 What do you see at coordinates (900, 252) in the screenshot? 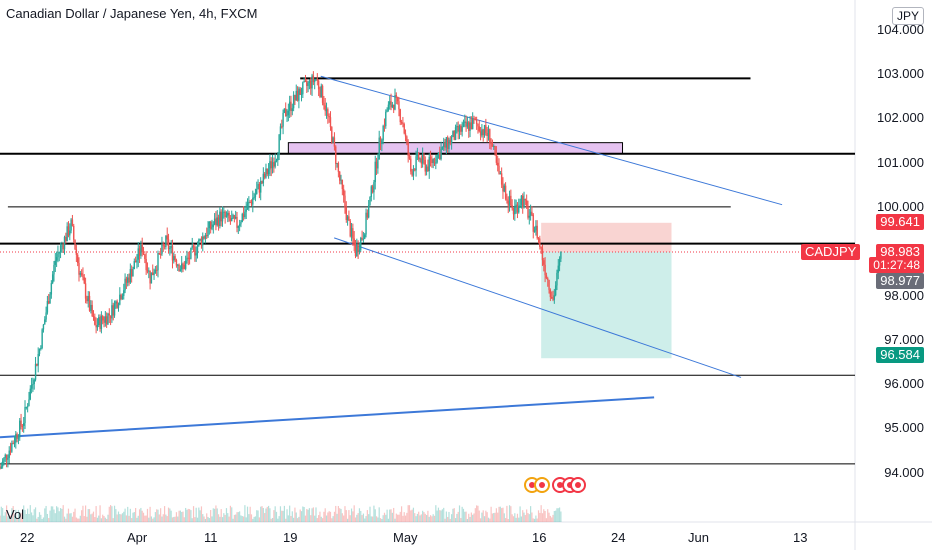
I see `last-price-tag: 98.983` at bounding box center [900, 252].